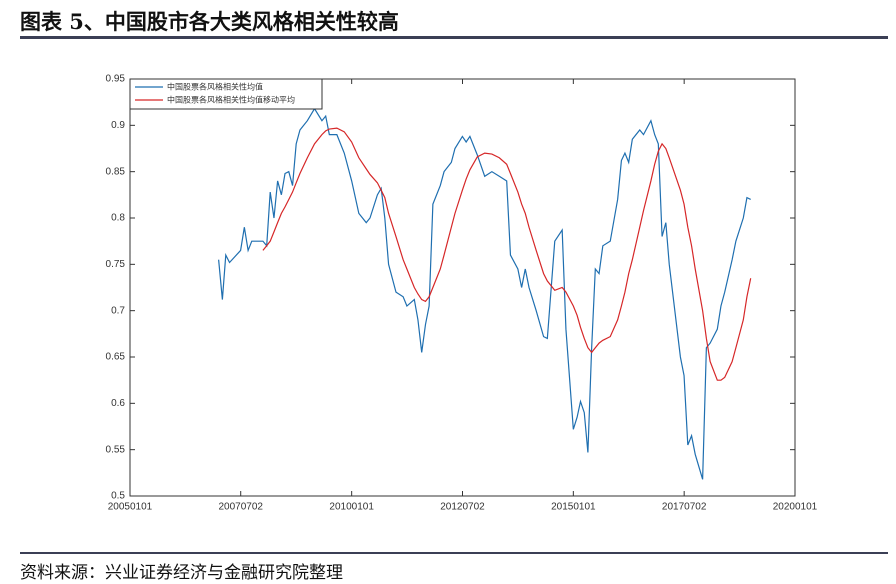 Image resolution: width=896 pixels, height=584 pixels. I want to click on legend-label: 中国股票各风格相关性均值, so click(215, 87).